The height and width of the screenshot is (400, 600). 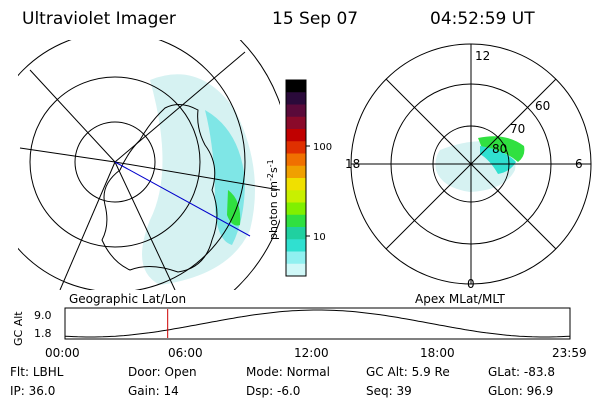 I want to click on status-seq: Seq: 39, so click(x=389, y=391).